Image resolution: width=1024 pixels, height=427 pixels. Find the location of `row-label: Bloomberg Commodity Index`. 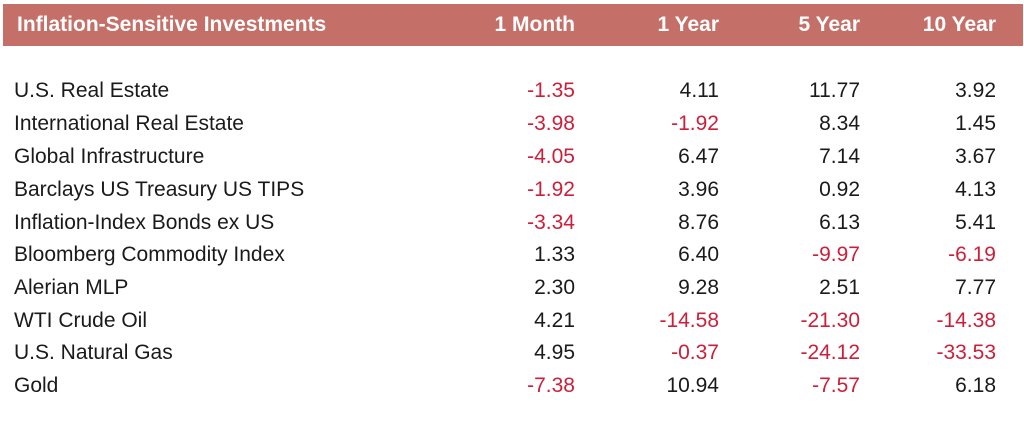

row-label: Bloomberg Commodity Index is located at coordinates (149, 254).